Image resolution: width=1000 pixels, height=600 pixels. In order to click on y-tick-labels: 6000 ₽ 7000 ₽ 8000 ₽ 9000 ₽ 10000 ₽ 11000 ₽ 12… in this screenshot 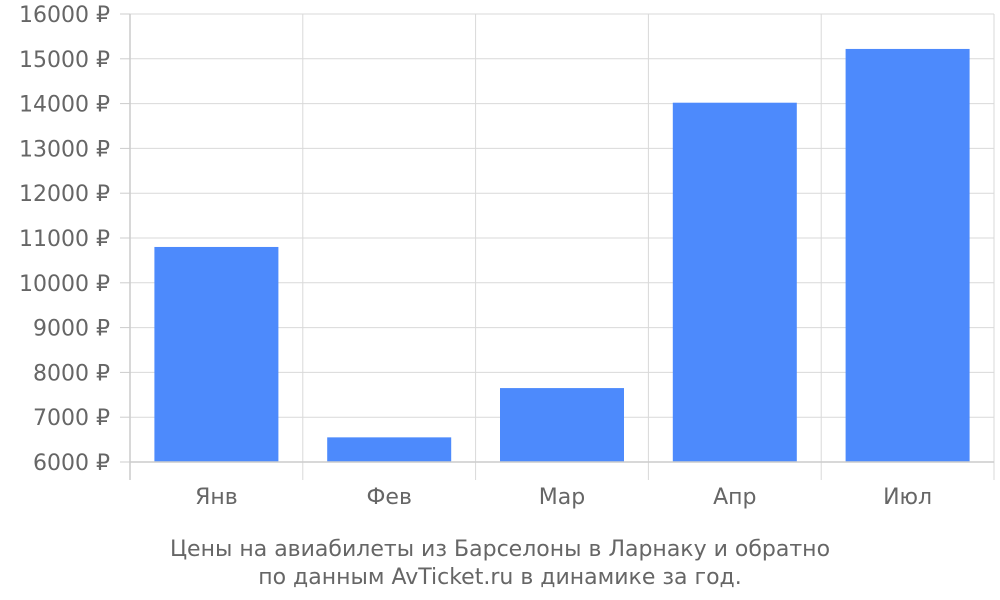, I will do `click(64, 239)`.